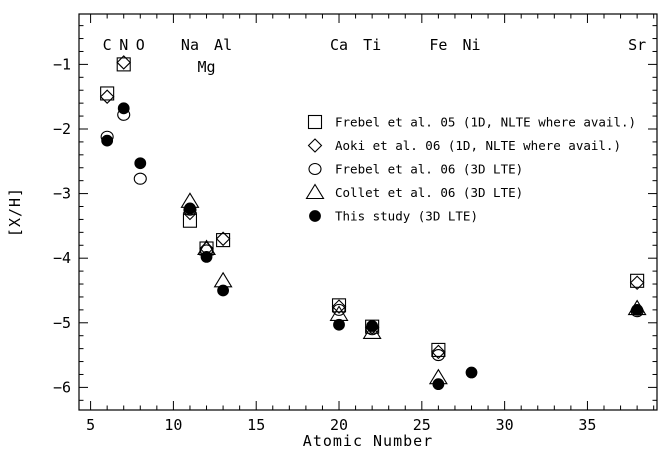 The image size is (662, 453). What do you see at coordinates (107, 45) in the screenshot?
I see `element-label-c: C` at bounding box center [107, 45].